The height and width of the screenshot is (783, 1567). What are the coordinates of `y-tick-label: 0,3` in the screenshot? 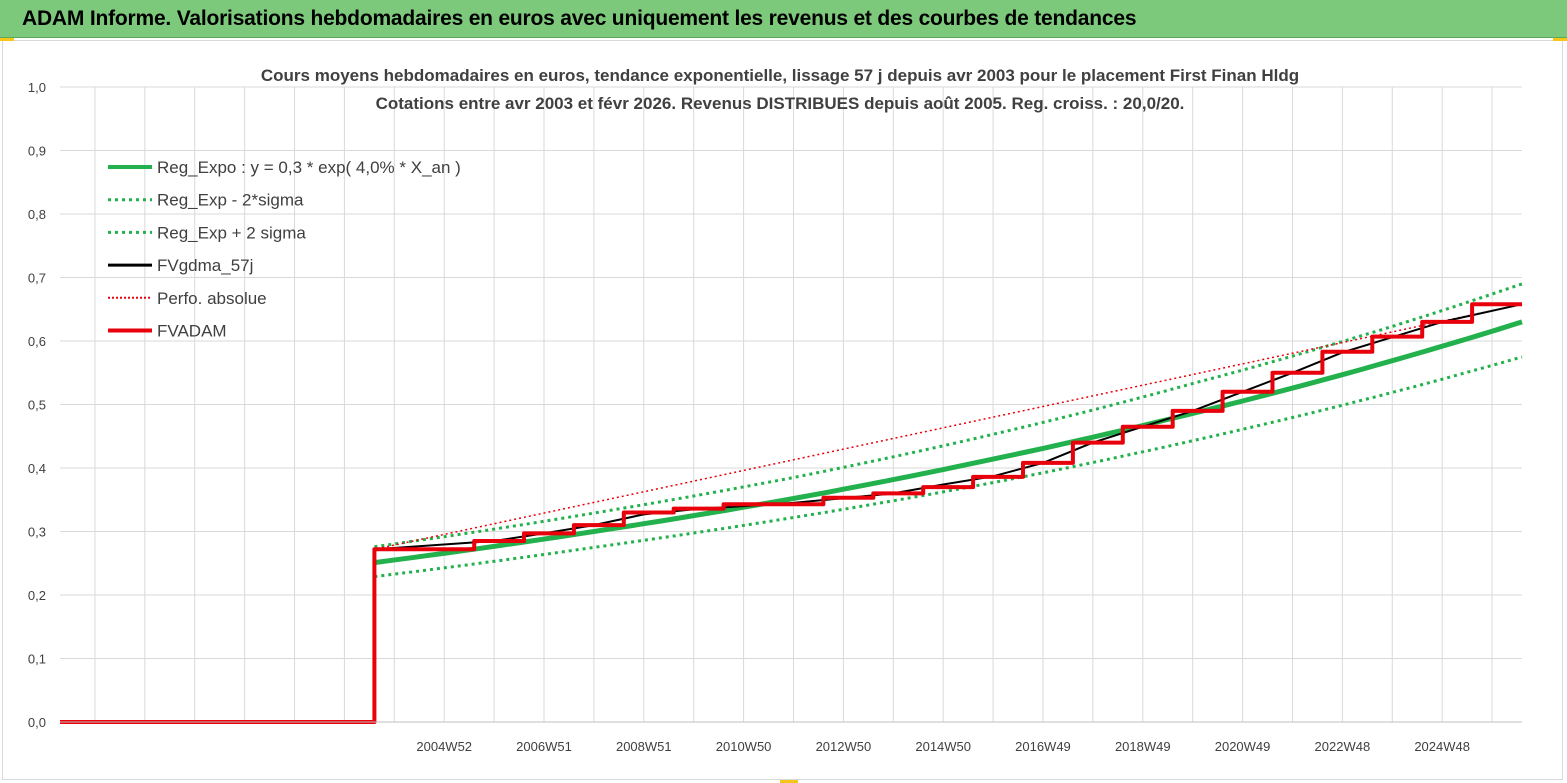 It's located at (37, 532).